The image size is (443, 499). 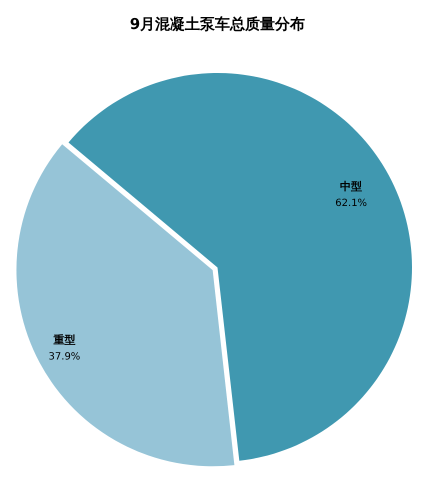 I want to click on slice-label: 重型, so click(x=64, y=340).